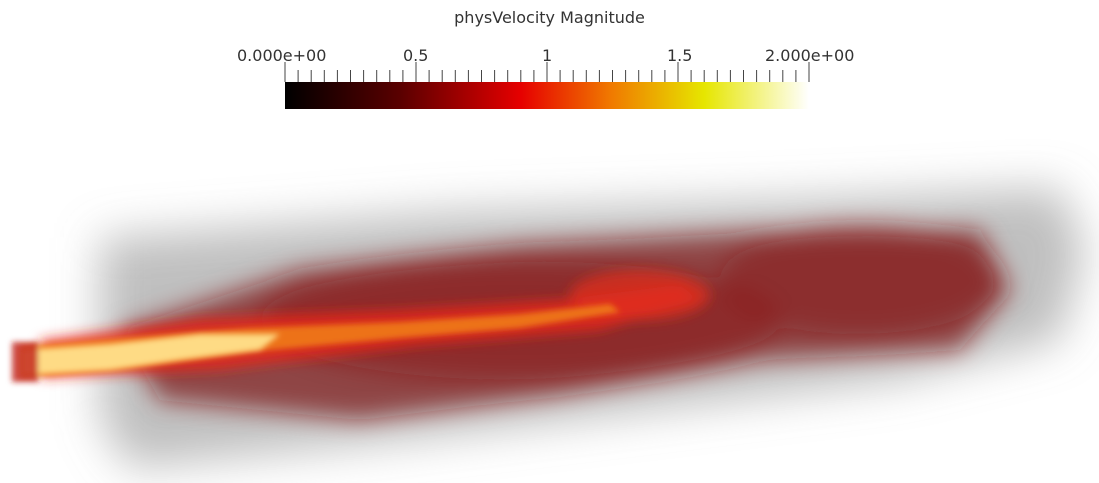 The height and width of the screenshot is (483, 1099). Describe the element at coordinates (146, 358) in the screenshot. I see `plume-inlet-core` at that location.